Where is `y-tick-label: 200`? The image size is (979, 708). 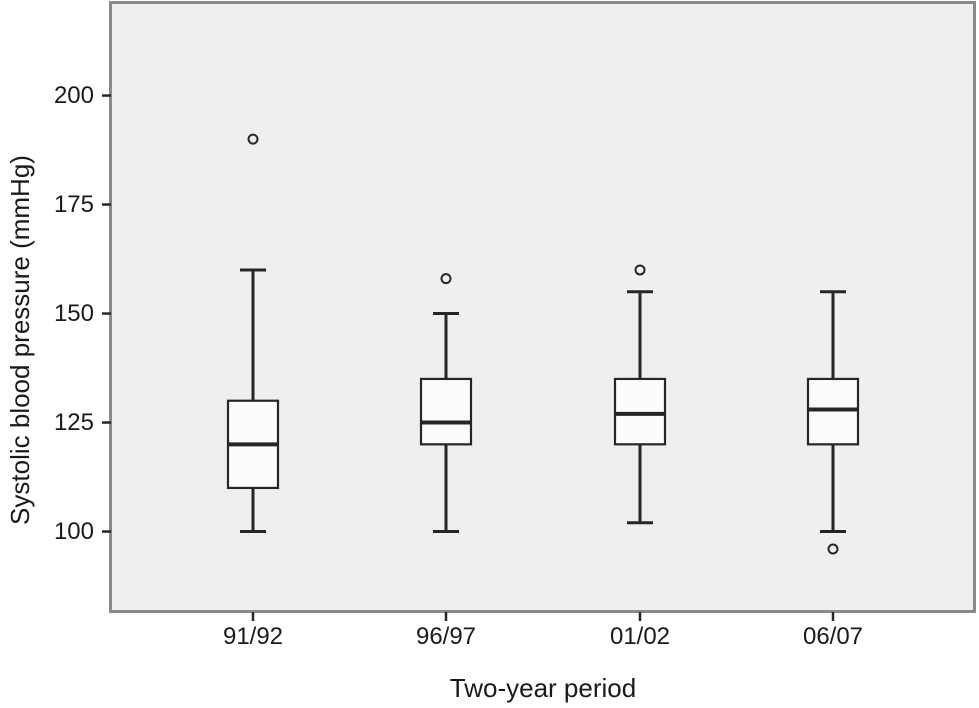 y-tick-label: 200 is located at coordinates (73, 95).